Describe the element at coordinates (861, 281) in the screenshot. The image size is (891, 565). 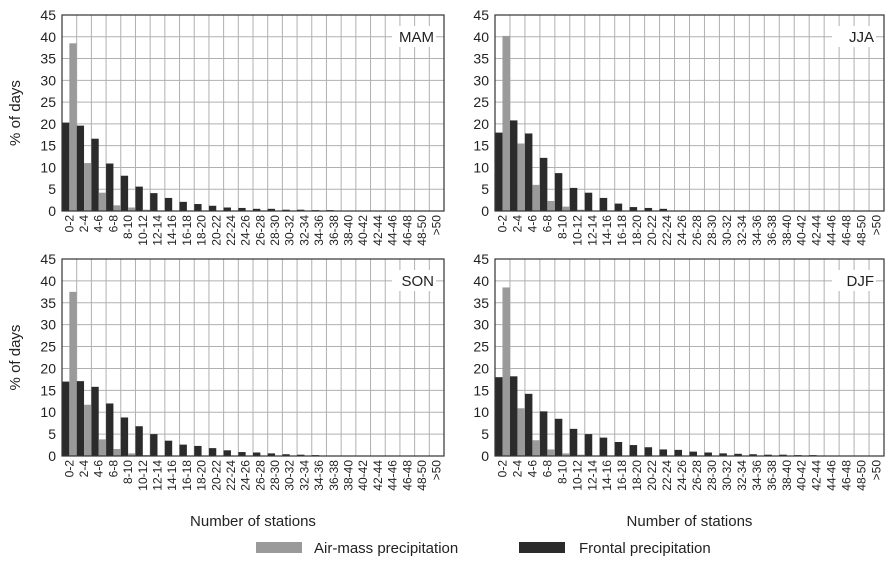
I see `season-label: DJF` at that location.